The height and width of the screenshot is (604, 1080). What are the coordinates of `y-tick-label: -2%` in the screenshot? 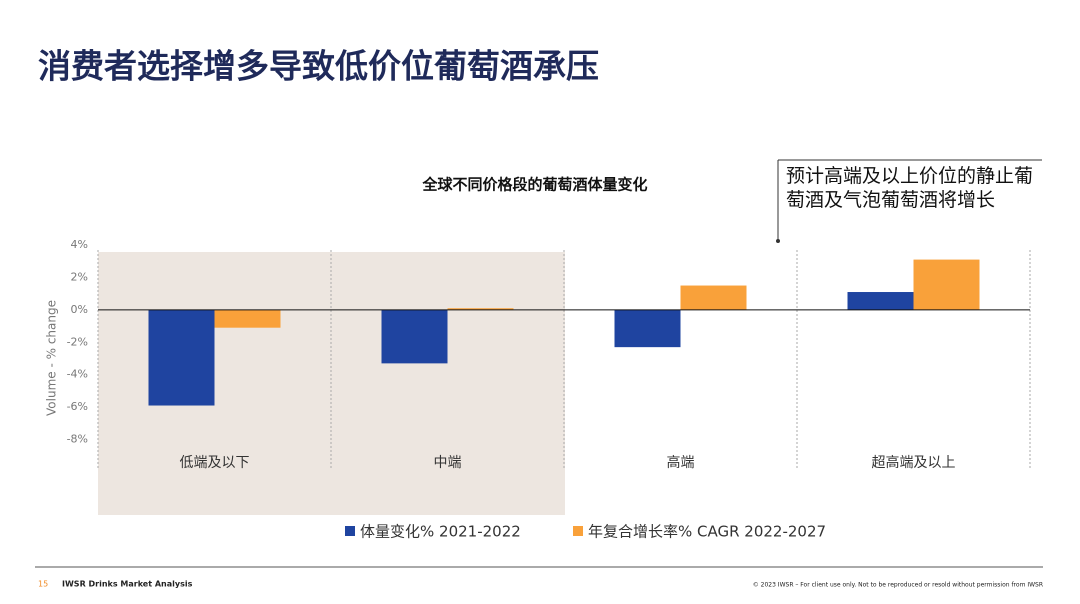 It's located at (77, 341).